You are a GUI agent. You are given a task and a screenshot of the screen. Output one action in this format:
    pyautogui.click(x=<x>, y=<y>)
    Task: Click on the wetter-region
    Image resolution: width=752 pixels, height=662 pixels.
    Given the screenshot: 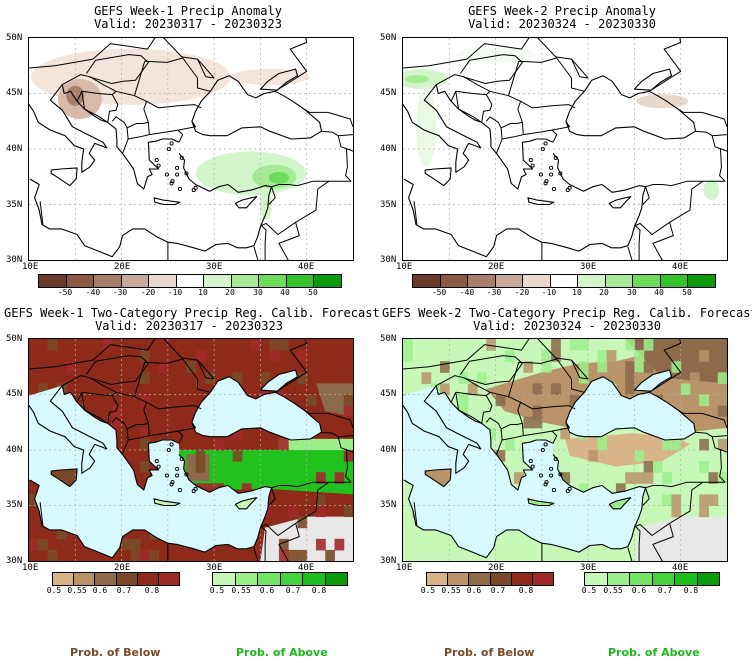 What is the action you would take?
    pyautogui.click(x=416, y=79)
    